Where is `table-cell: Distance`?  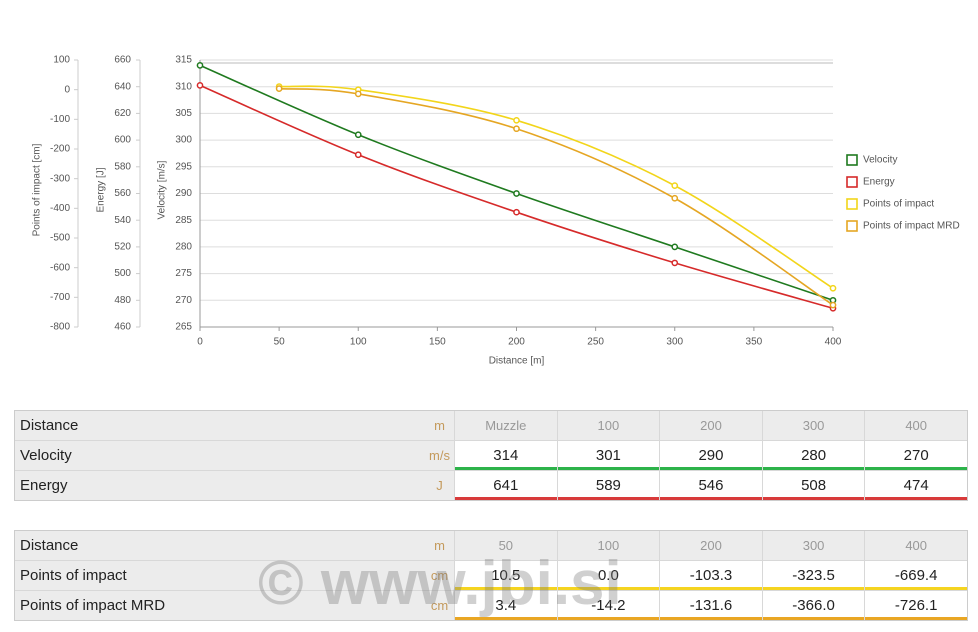 table-cell: Distance is located at coordinates (49, 545).